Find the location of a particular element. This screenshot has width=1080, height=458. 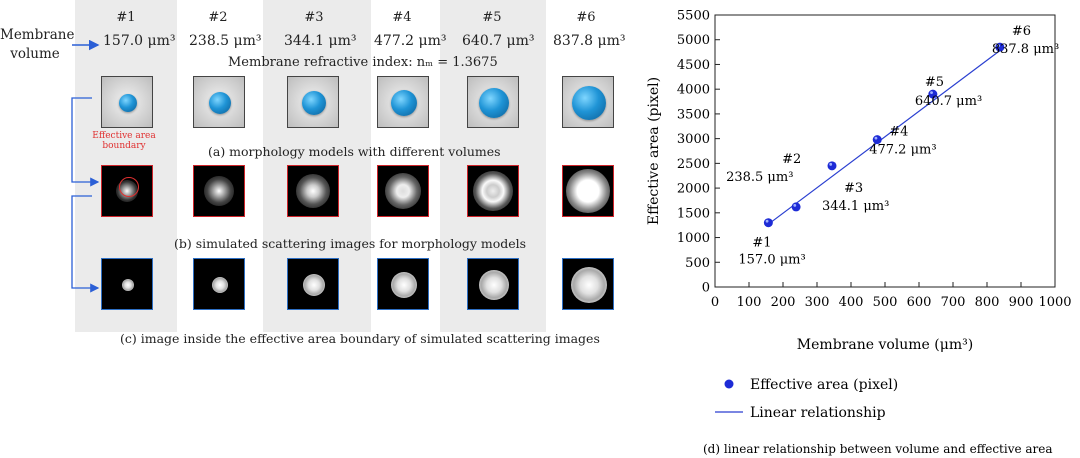

sample-volume-5: 640.7 μm³ is located at coordinates (498, 41).